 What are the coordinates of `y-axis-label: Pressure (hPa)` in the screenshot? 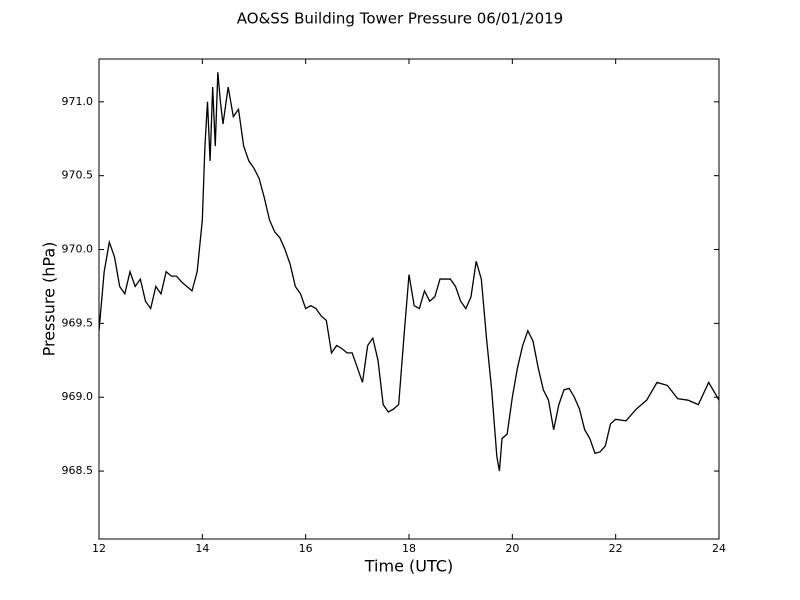 It's located at (49, 299).